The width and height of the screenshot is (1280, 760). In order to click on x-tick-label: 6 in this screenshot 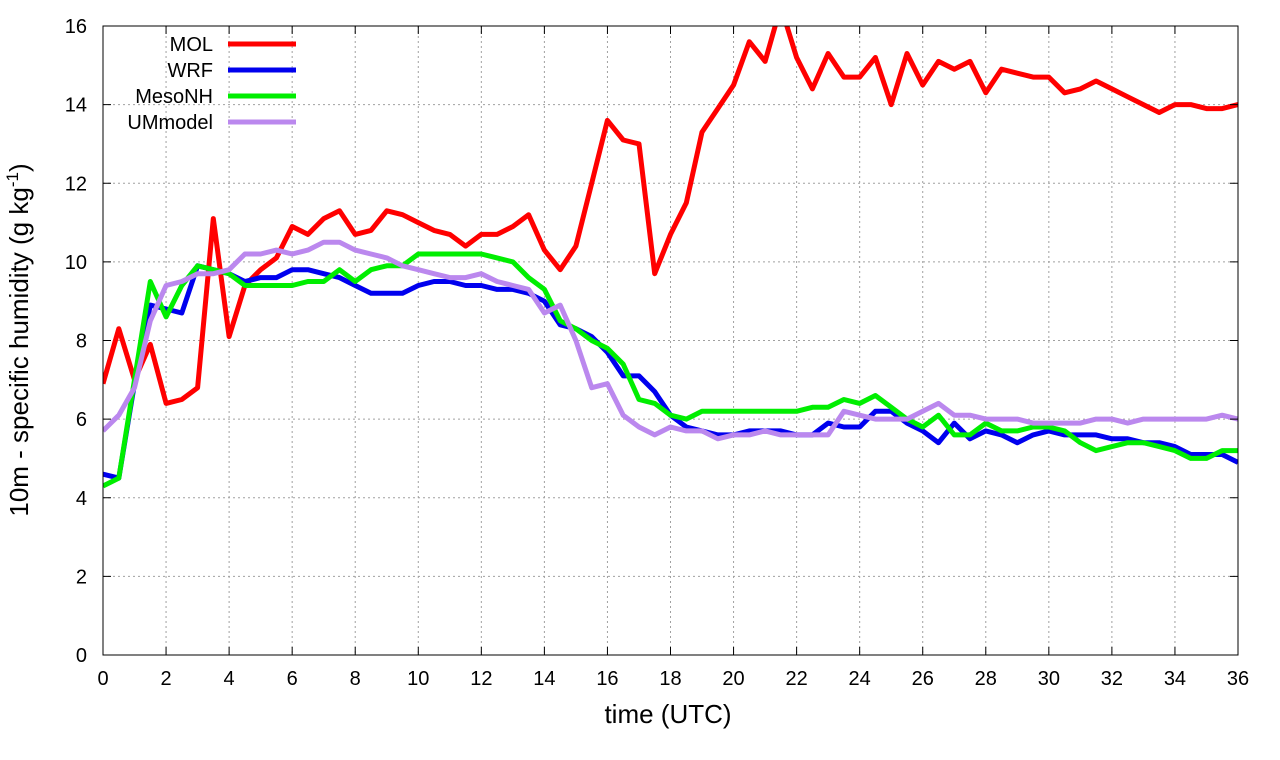, I will do `click(292, 679)`.